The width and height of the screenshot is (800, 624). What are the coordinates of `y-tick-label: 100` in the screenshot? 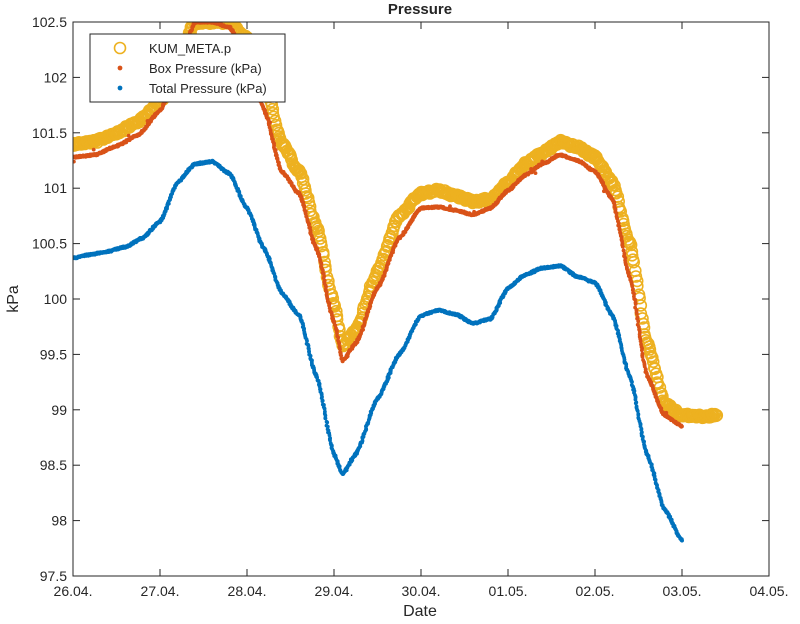 It's located at (56, 299).